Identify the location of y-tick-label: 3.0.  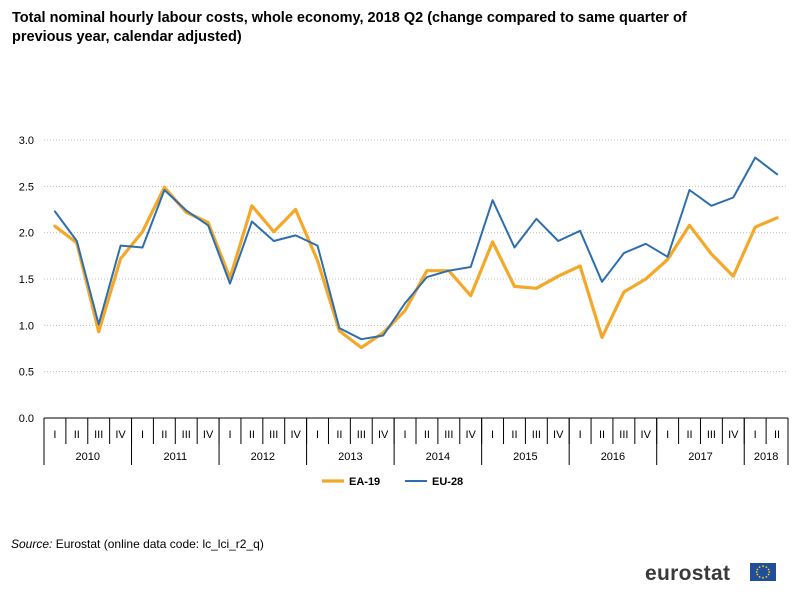
(26, 141).